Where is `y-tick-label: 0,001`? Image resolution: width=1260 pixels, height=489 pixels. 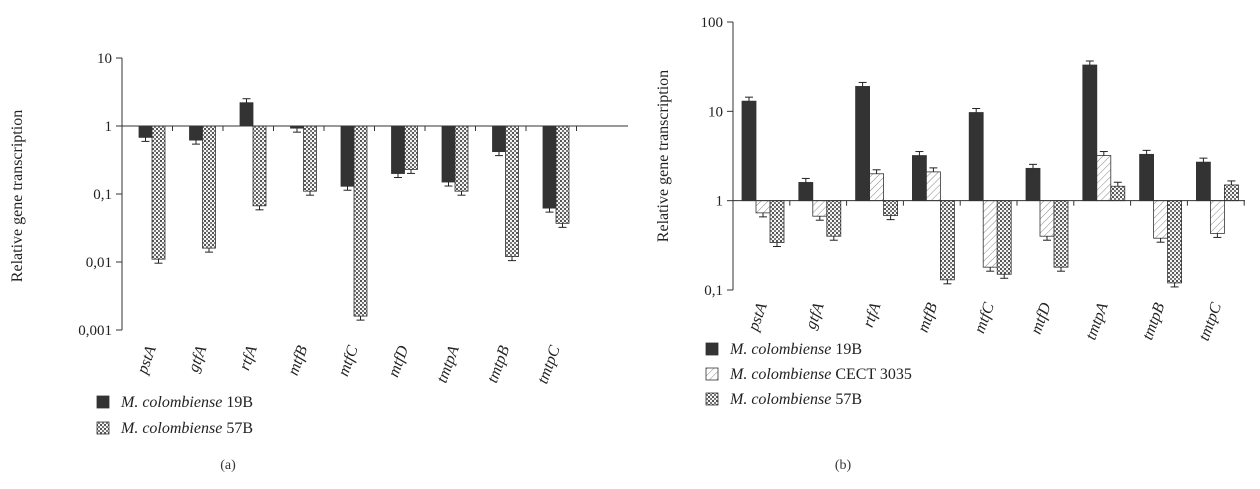
y-tick-label: 0,001 is located at coordinates (95, 331).